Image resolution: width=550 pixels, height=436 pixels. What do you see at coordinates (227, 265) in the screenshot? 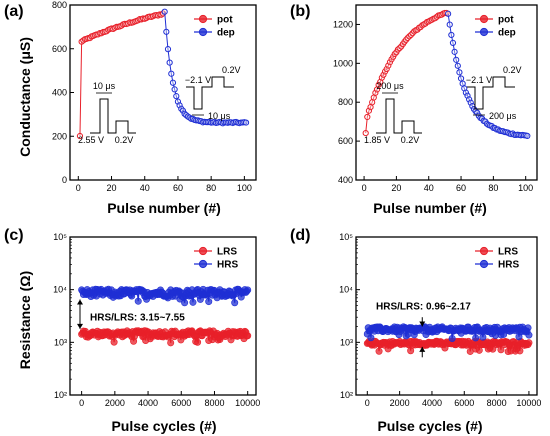
I see `legend-label-hrs: HRS` at bounding box center [227, 265].